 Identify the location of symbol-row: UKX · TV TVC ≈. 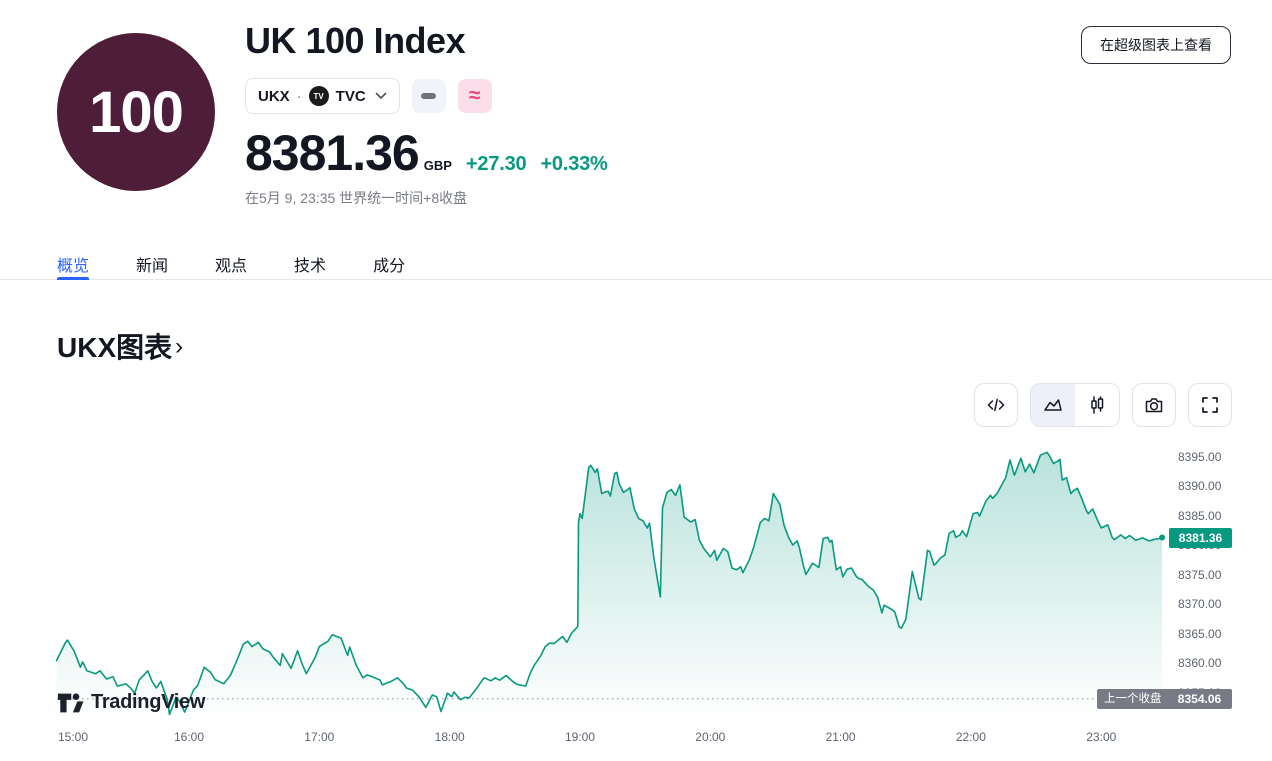
(368, 96).